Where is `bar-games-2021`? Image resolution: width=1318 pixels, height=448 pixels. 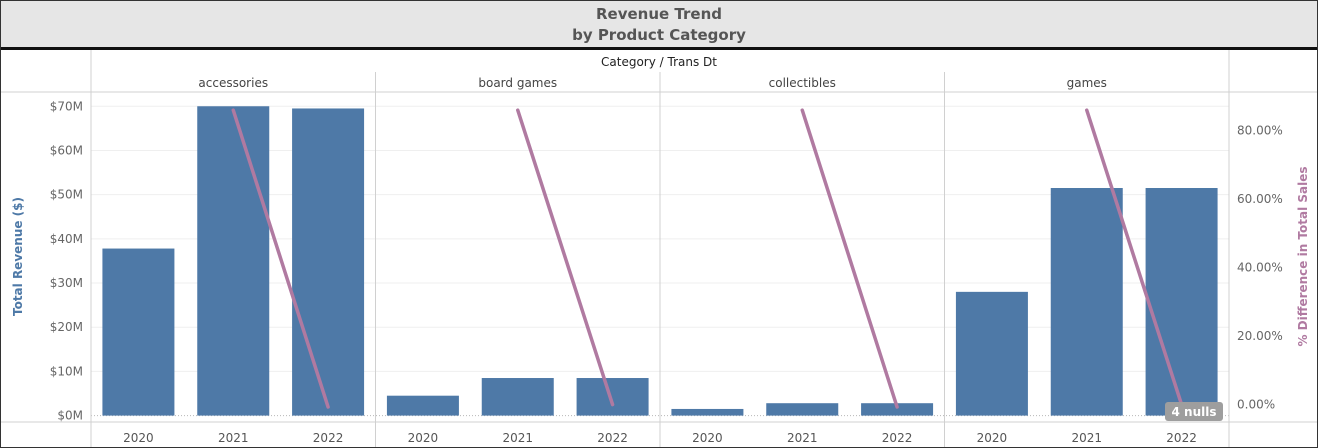
bar-games-2021 is located at coordinates (1086, 302).